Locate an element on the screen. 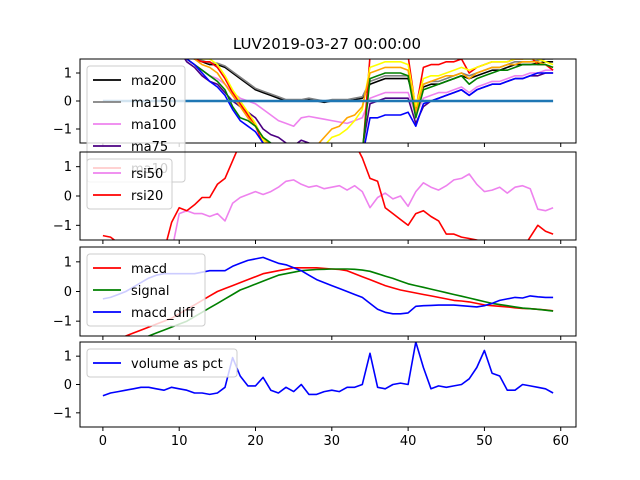 The height and width of the screenshot is (480, 640). legend-label: ma100 is located at coordinates (153, 125).